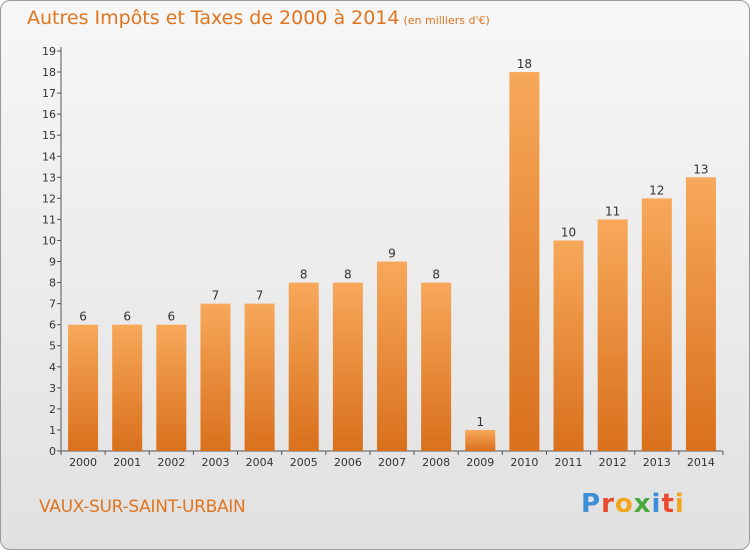 The image size is (750, 550). Describe the element at coordinates (213, 18) in the screenshot. I see `chart-title-text: Autres Impôts et Taxes de 2000 à 2014` at that location.